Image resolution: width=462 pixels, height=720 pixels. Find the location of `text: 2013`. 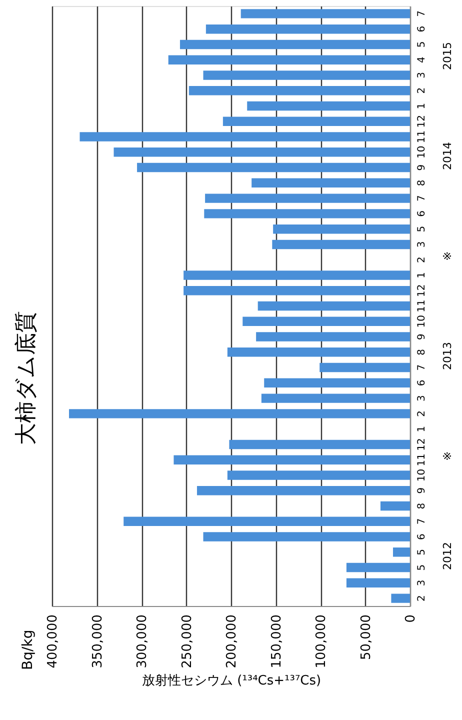

text: 2013 is located at coordinates (447, 356).